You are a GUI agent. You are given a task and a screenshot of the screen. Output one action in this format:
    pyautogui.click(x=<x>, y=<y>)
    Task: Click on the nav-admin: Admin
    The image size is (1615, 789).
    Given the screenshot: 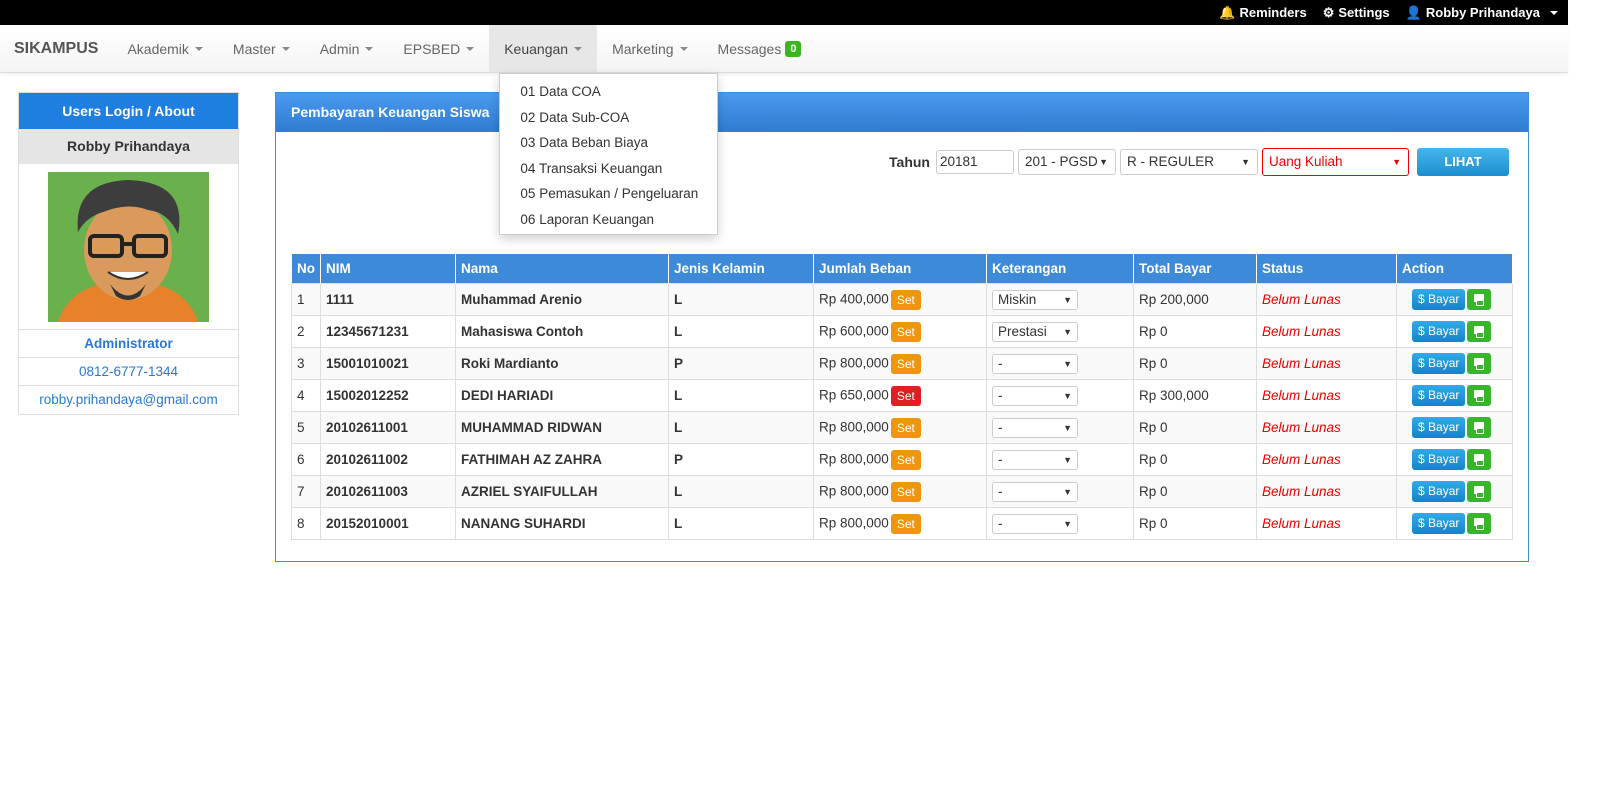 What is the action you would take?
    pyautogui.click(x=347, y=48)
    